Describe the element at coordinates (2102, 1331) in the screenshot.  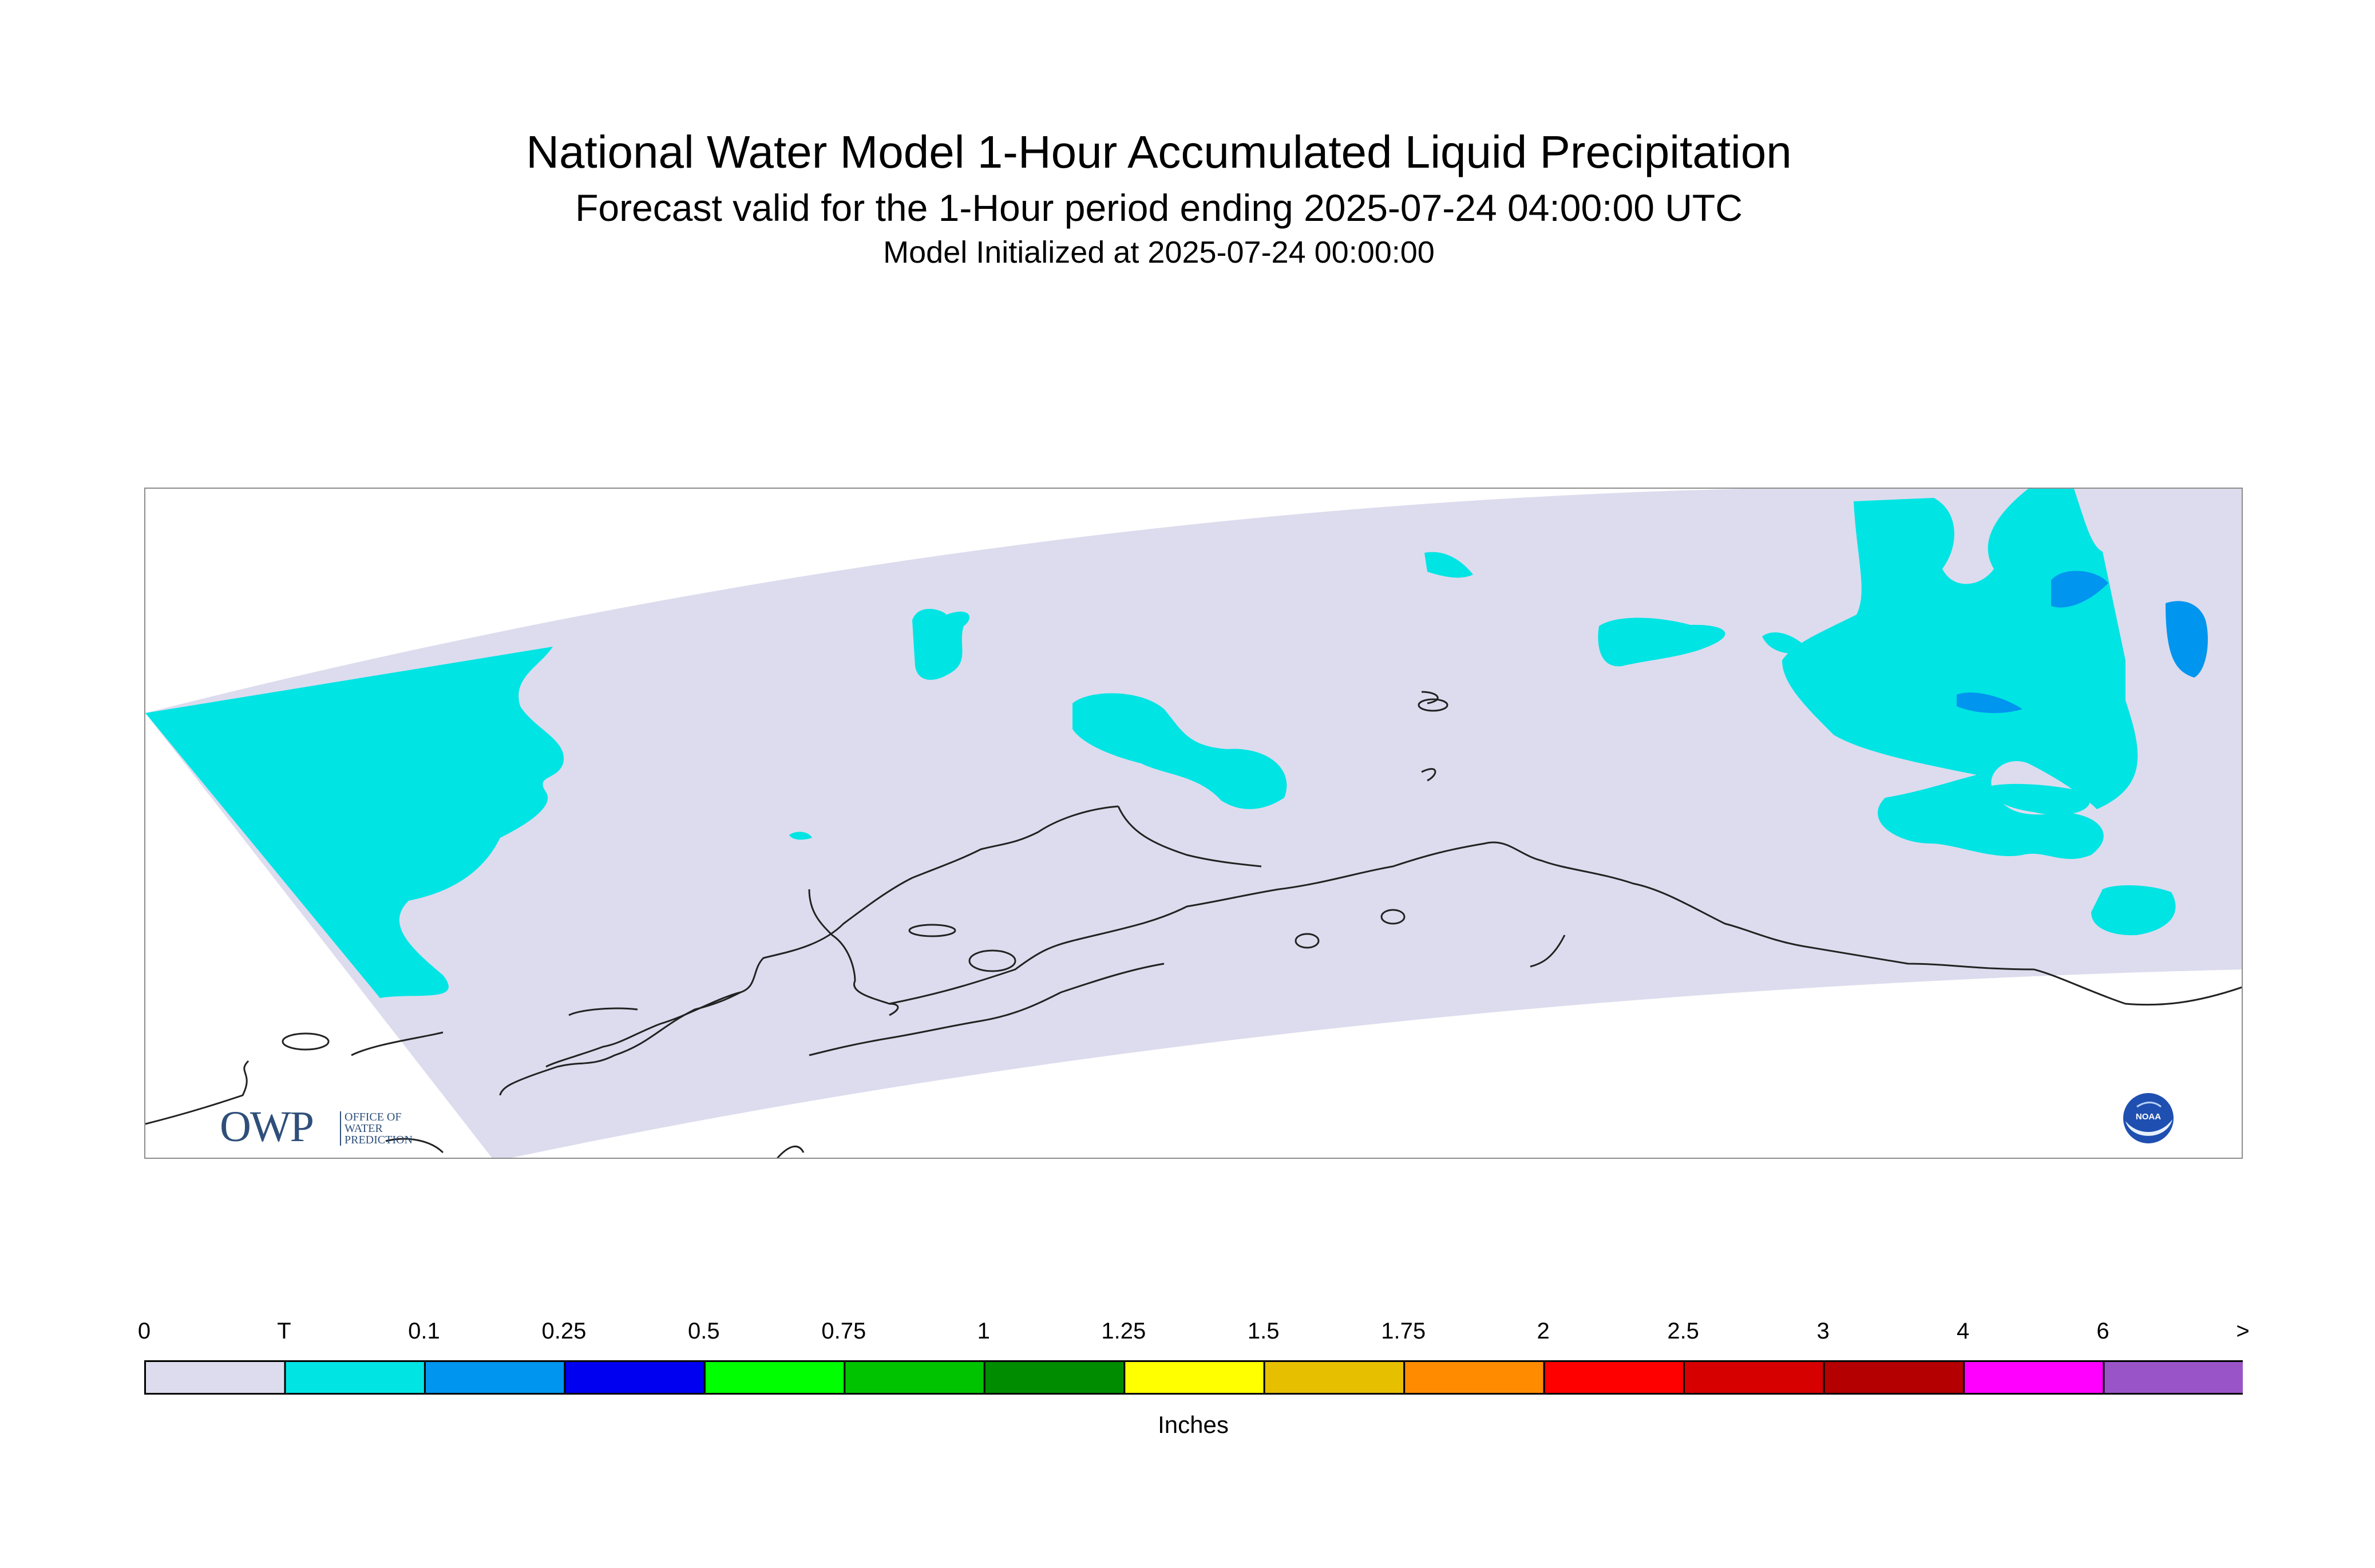
I see `legend-tick-label: 6` at that location.